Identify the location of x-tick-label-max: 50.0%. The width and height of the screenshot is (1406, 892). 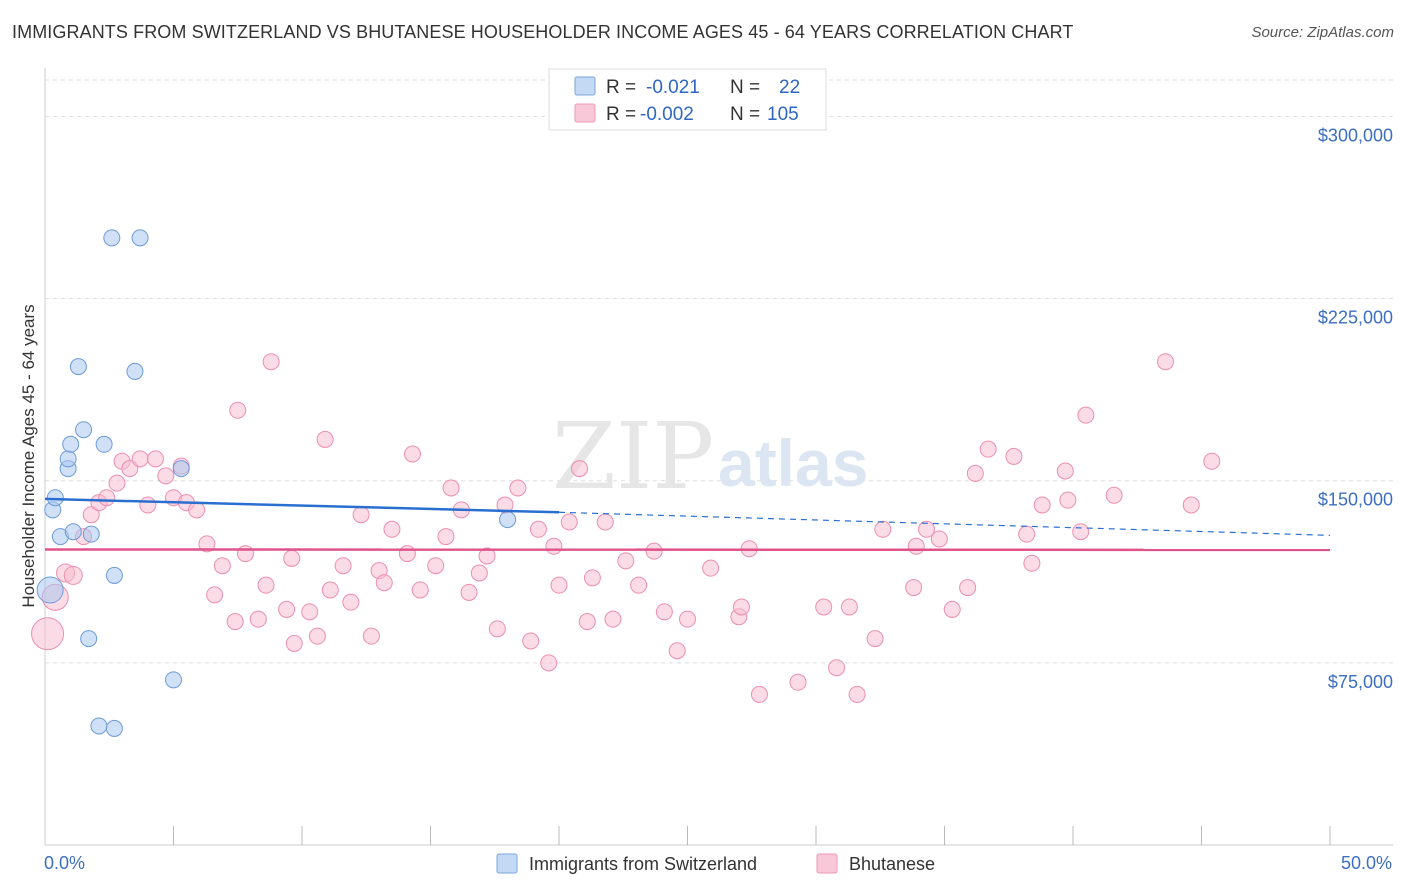
(1366, 863).